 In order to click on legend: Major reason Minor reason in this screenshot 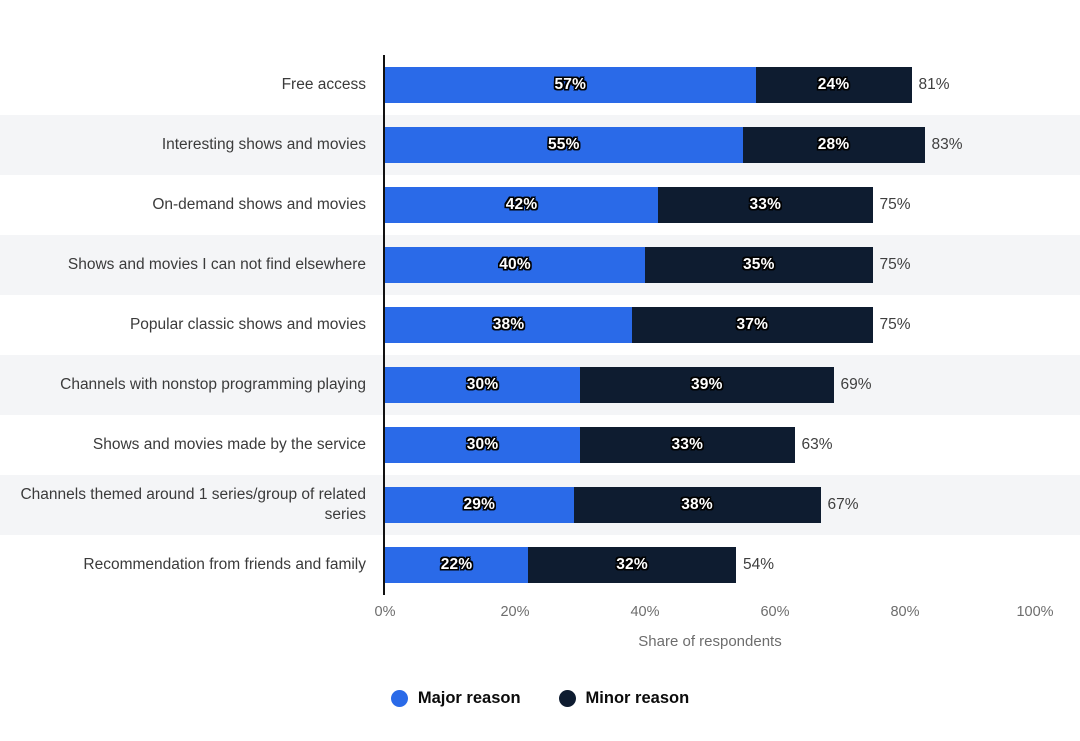, I will do `click(540, 698)`.